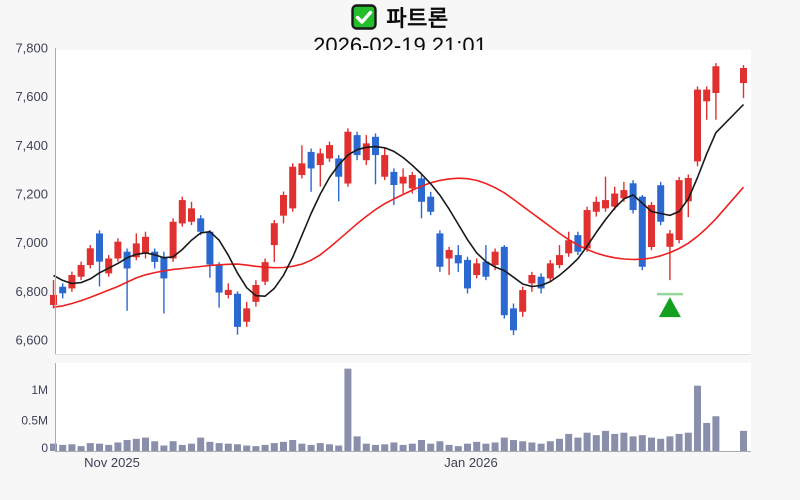 The width and height of the screenshot is (800, 500). I want to click on x-axis-labels: Nov 2025 Jan 2026, so click(291, 462).